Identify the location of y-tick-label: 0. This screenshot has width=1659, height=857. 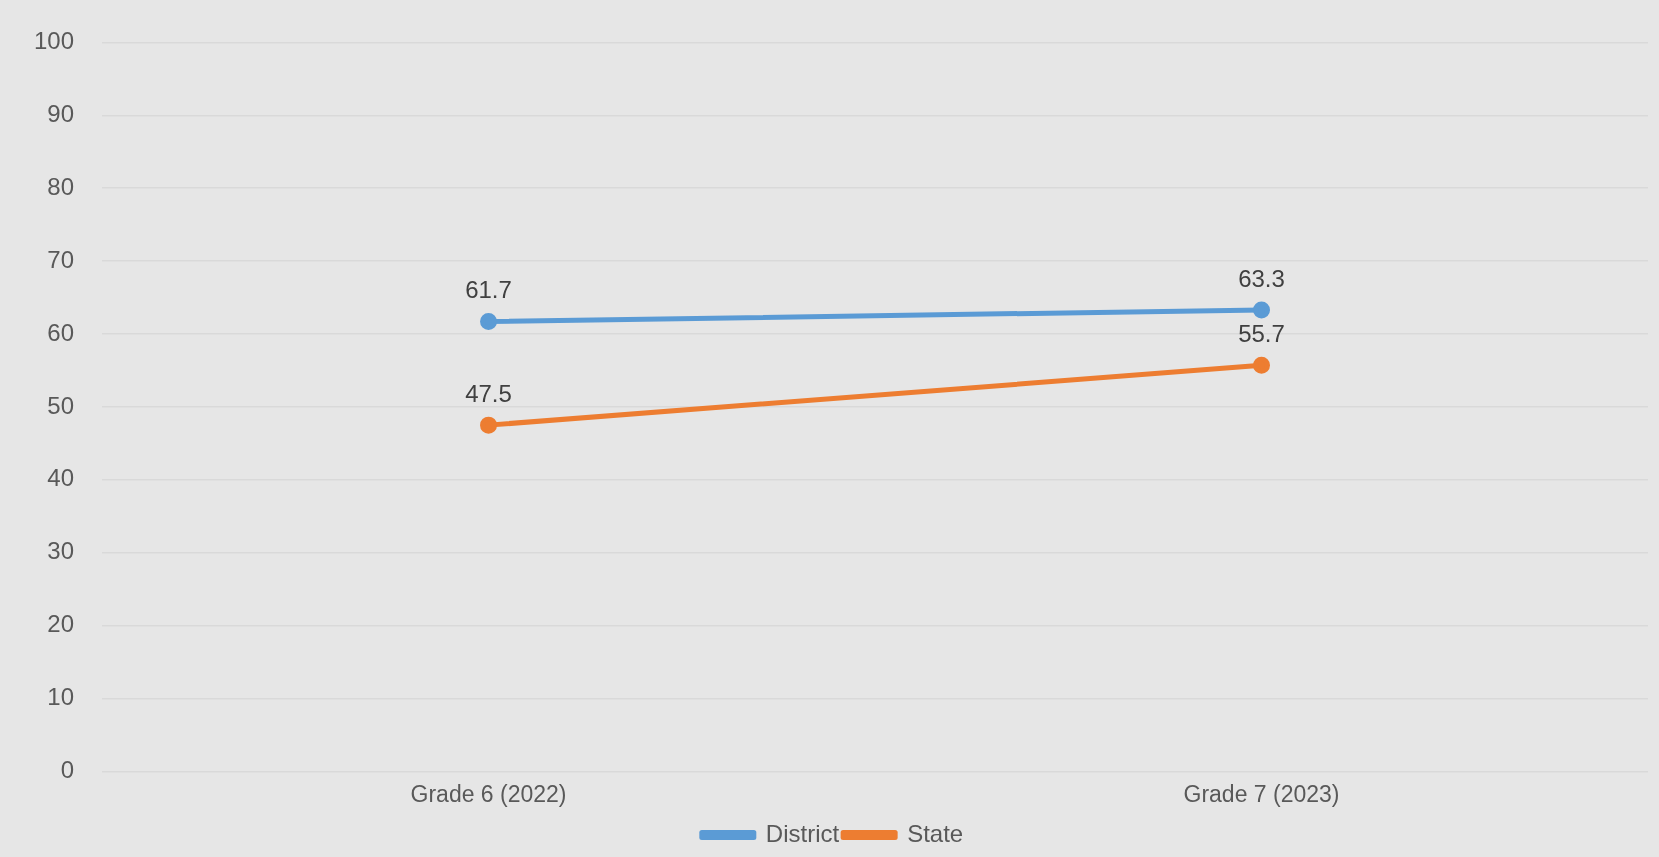
(67, 770).